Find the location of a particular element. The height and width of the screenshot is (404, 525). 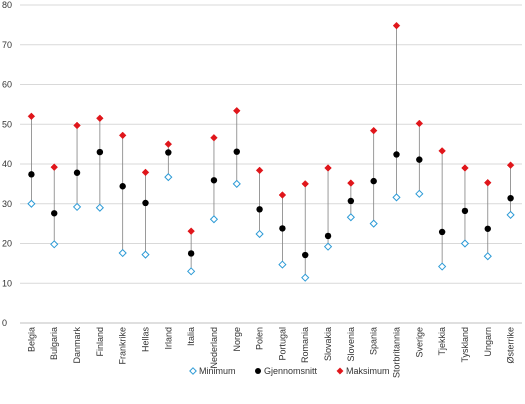

legend-label: Minimum is located at coordinates (217, 371).